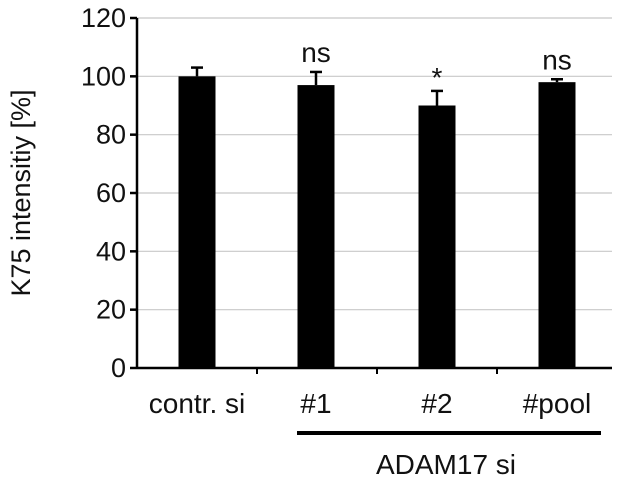  I want to click on category-label-3: #pool, so click(557, 403).